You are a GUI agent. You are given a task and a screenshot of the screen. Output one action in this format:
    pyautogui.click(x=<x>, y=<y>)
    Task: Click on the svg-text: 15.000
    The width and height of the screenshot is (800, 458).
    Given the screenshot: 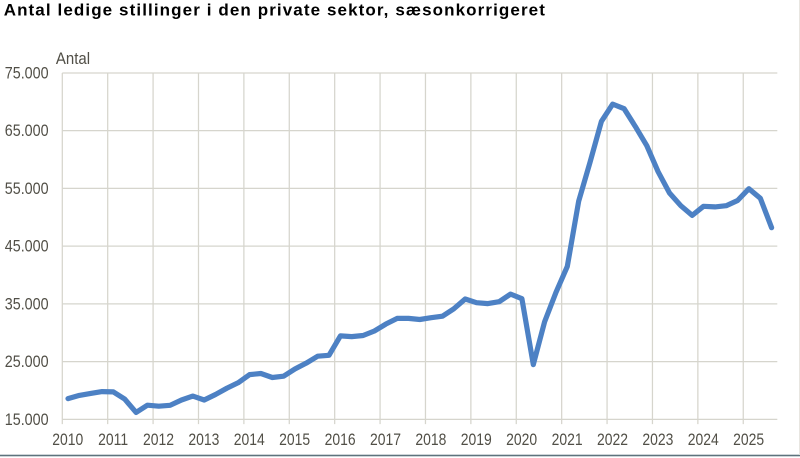 What is the action you would take?
    pyautogui.click(x=27, y=420)
    